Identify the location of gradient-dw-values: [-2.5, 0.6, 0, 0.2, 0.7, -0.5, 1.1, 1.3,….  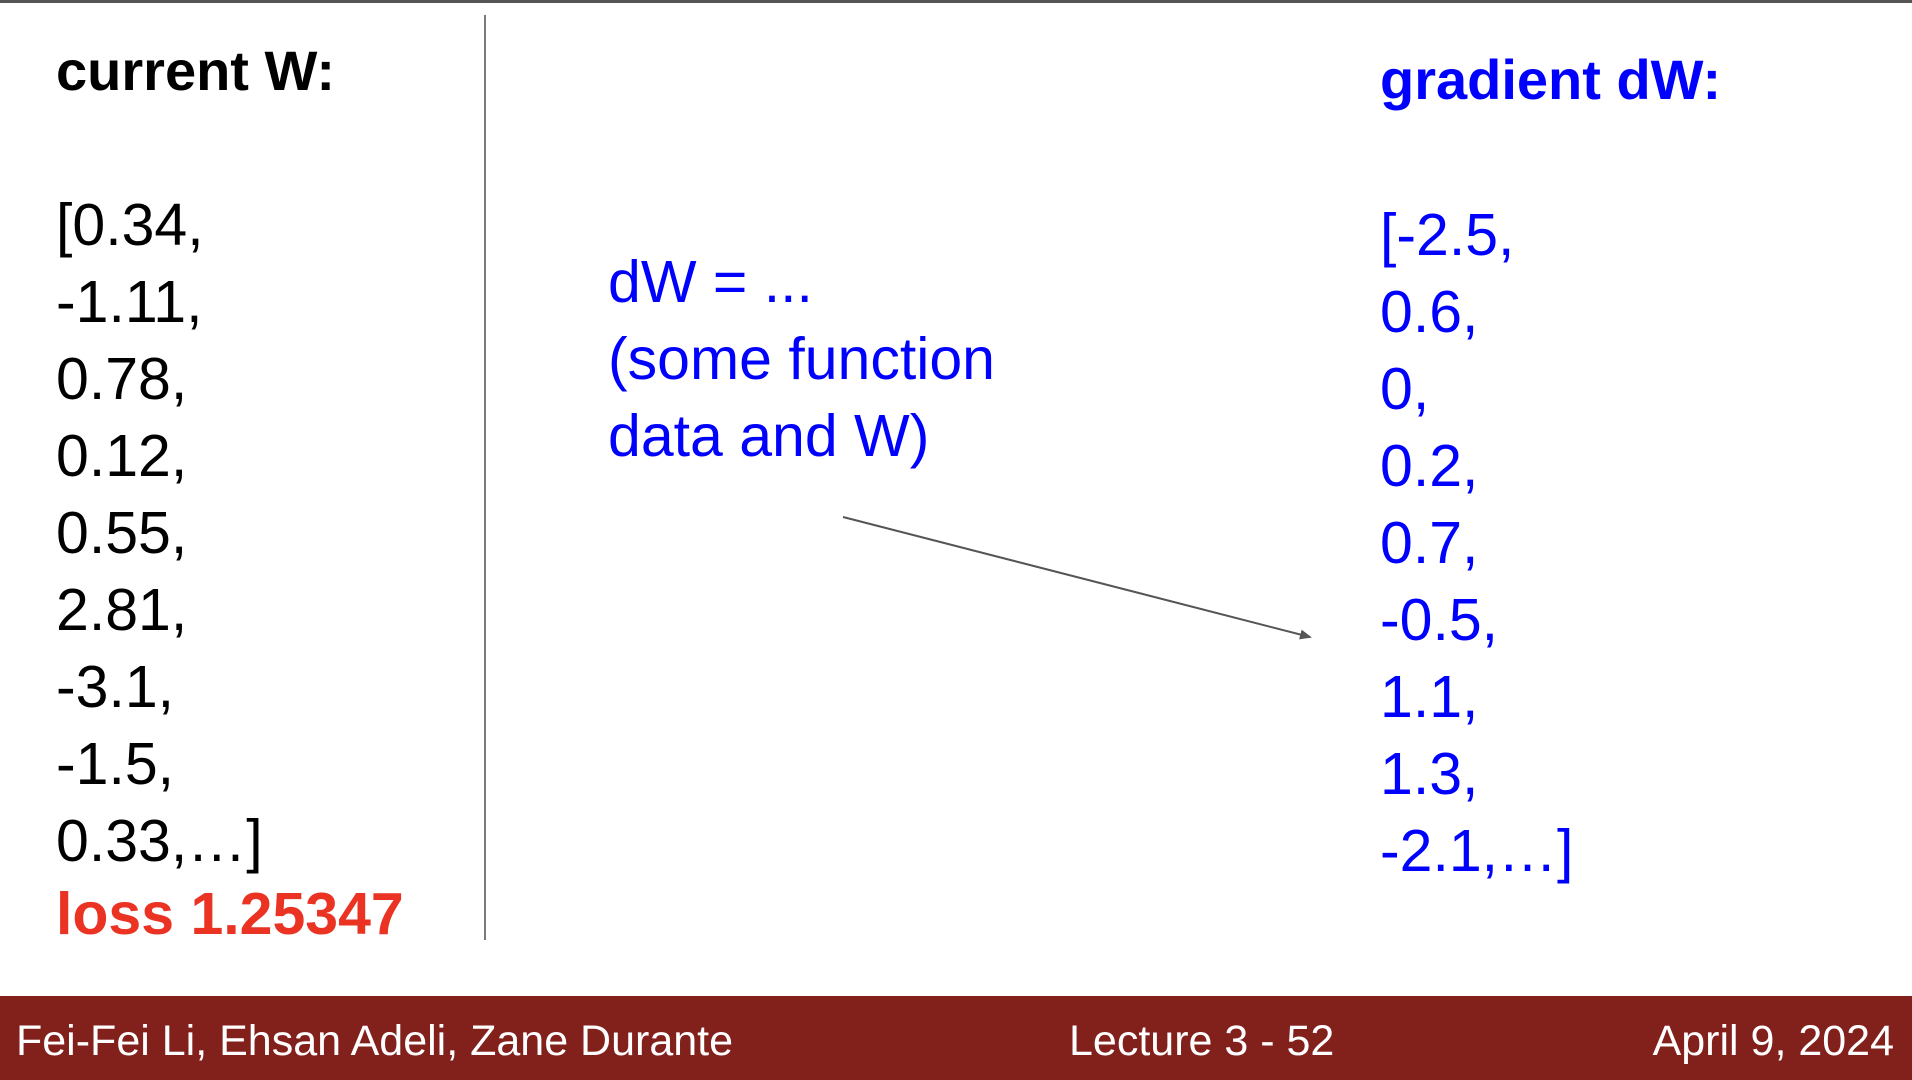
(1476, 543).